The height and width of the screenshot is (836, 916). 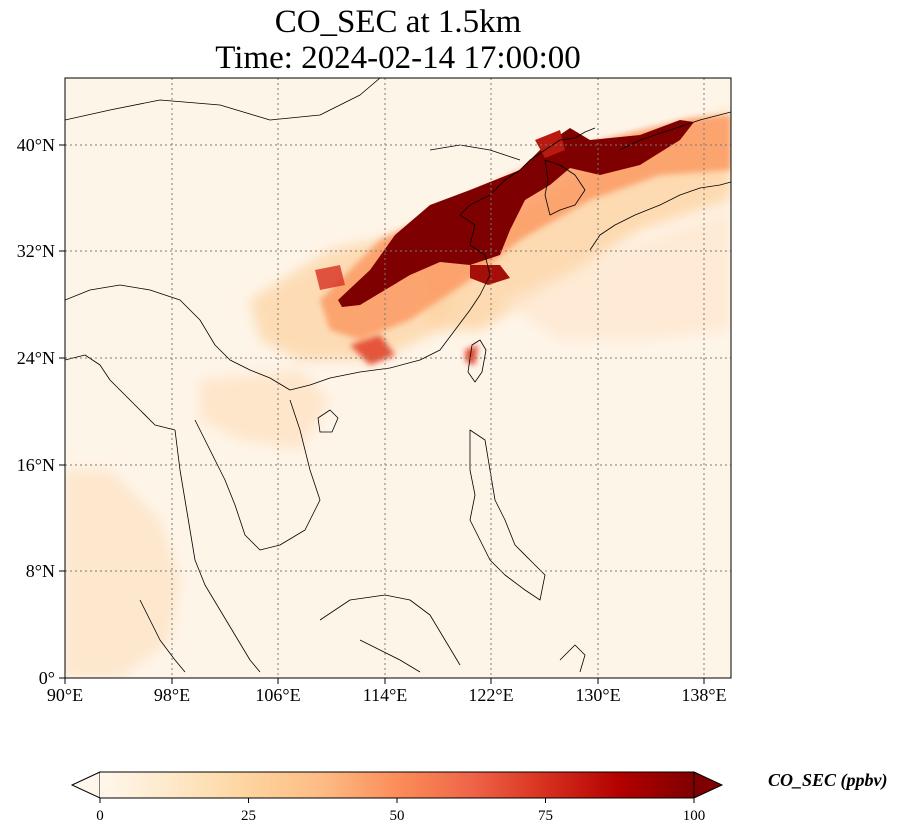 I want to click on colorbar-label: CO_SEC (ppbv), so click(x=828, y=780).